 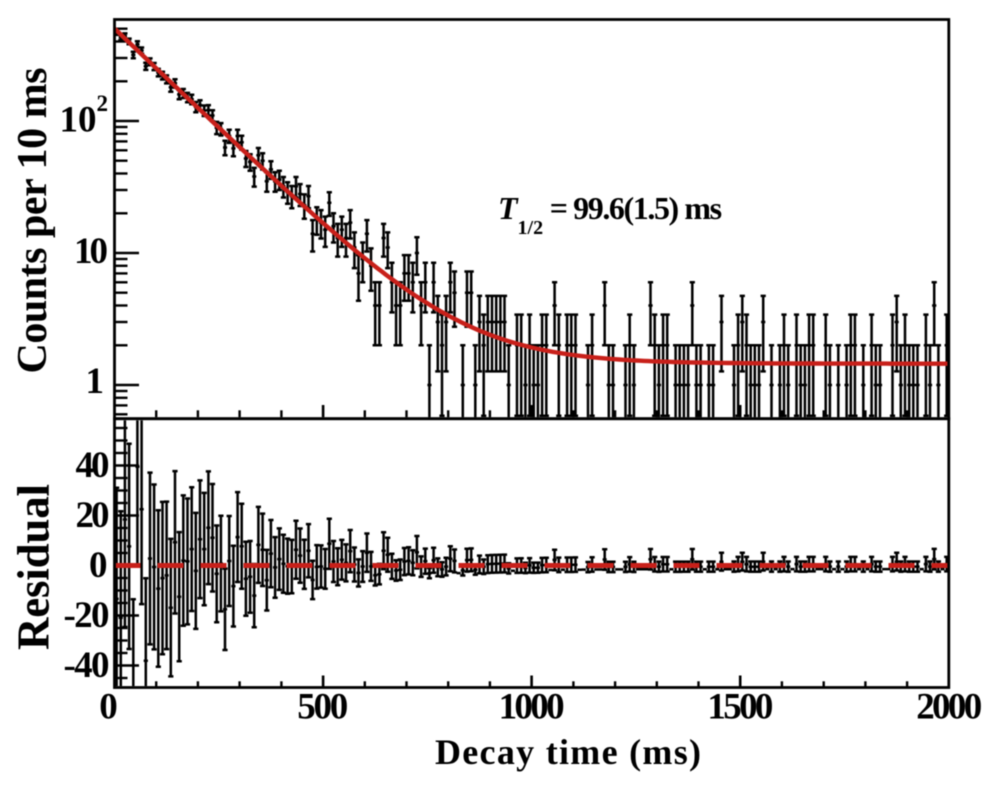 What do you see at coordinates (740, 707) in the screenshot?
I see `svg-text: 1500` at bounding box center [740, 707].